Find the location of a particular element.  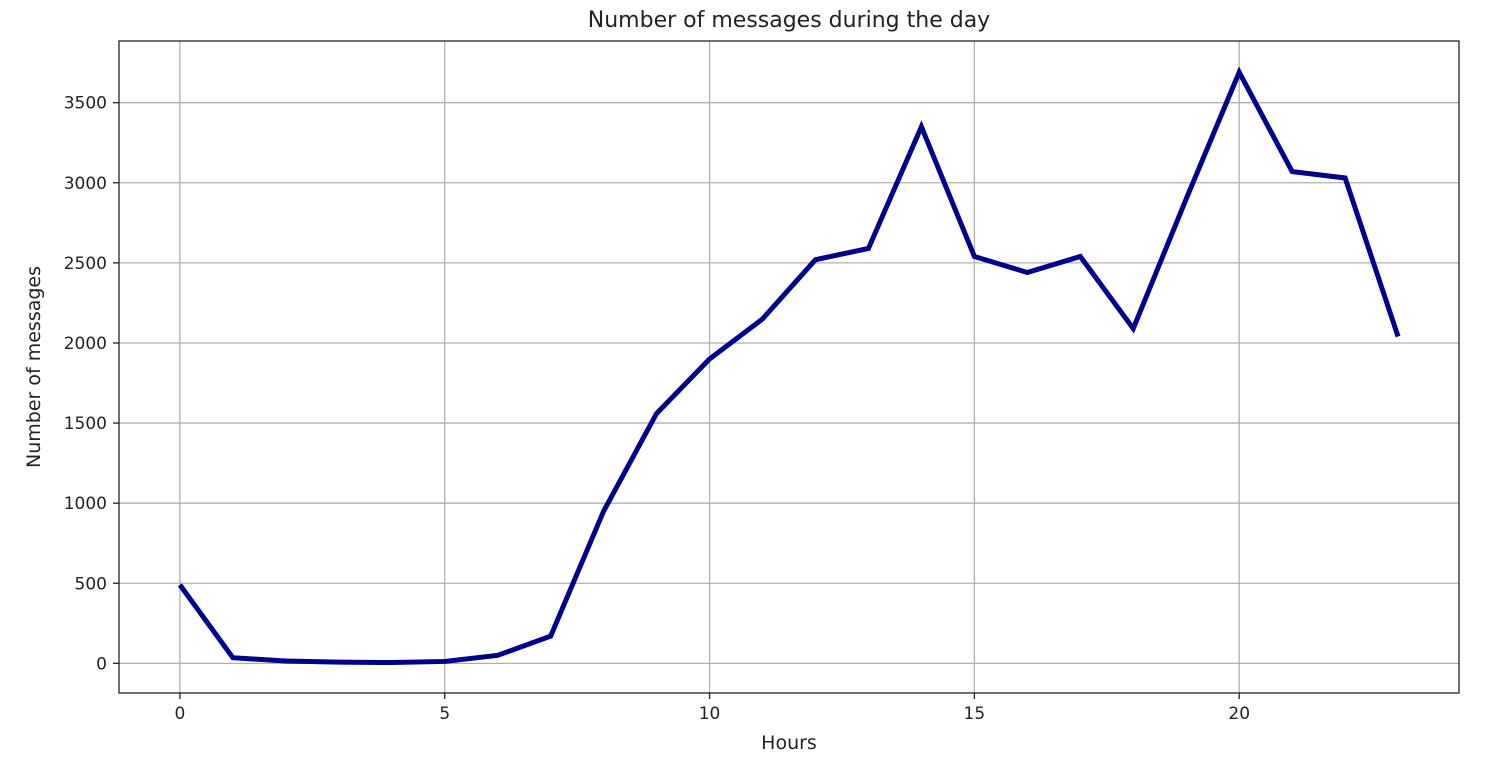

y-tick-label: 3000 is located at coordinates (85, 184).